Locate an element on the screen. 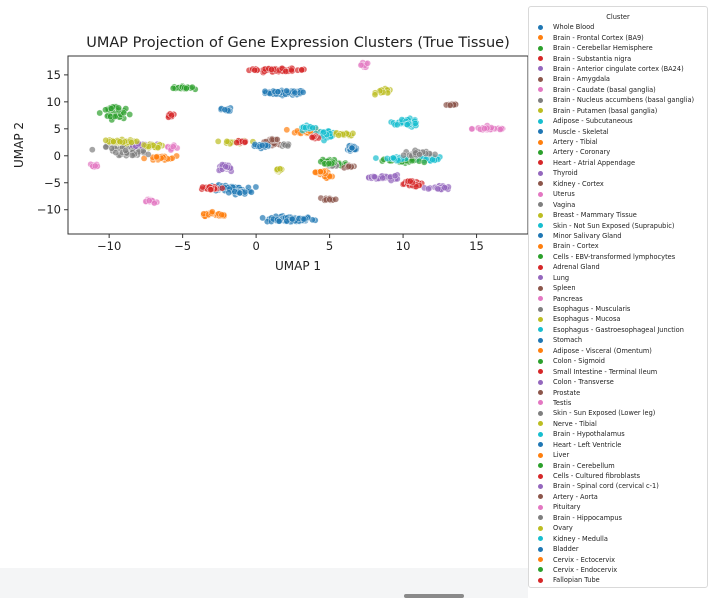 The width and height of the screenshot is (721, 598). legend-label: Minor Salivary Gland is located at coordinates (587, 235).